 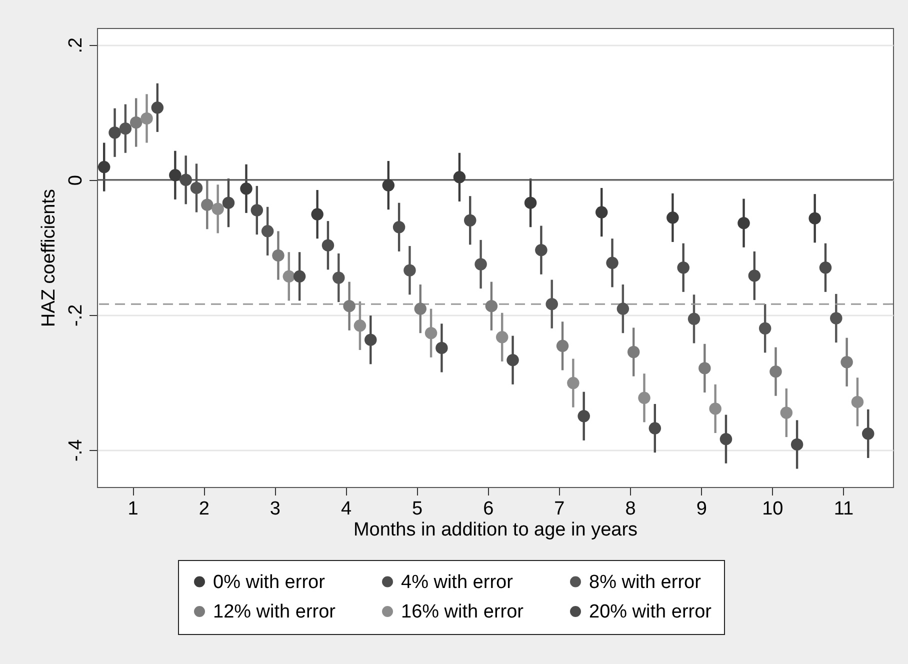 What do you see at coordinates (559, 509) in the screenshot?
I see `x-tick-label: 7` at bounding box center [559, 509].